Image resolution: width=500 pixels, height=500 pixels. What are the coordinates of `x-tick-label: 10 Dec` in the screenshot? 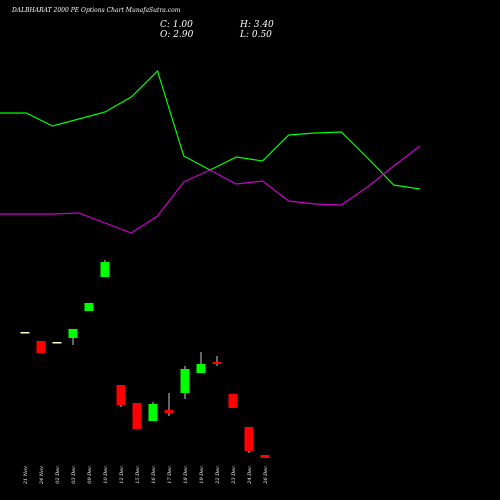 It's located at (106, 475).